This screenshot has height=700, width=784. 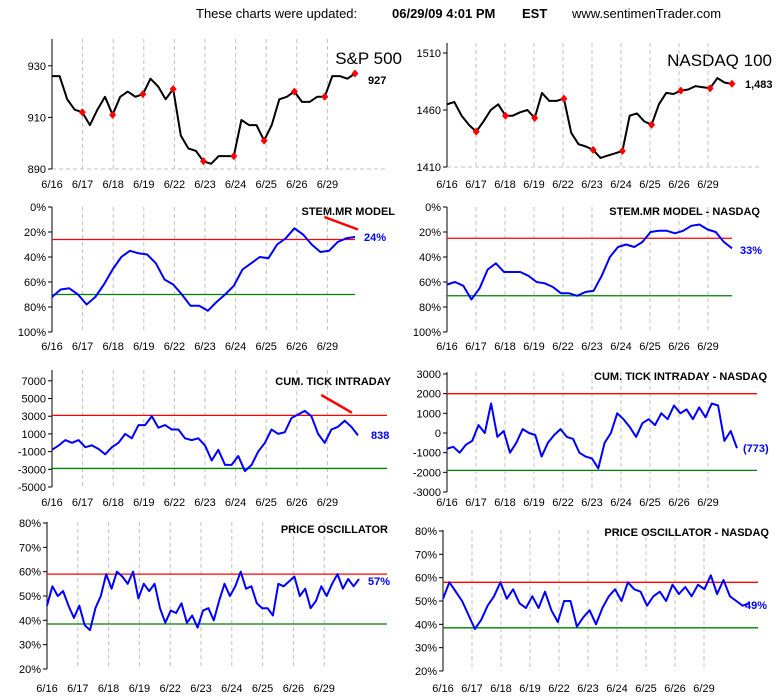 What do you see at coordinates (349, 212) in the screenshot?
I see `chart-title: STEM.MR MODEL` at bounding box center [349, 212].